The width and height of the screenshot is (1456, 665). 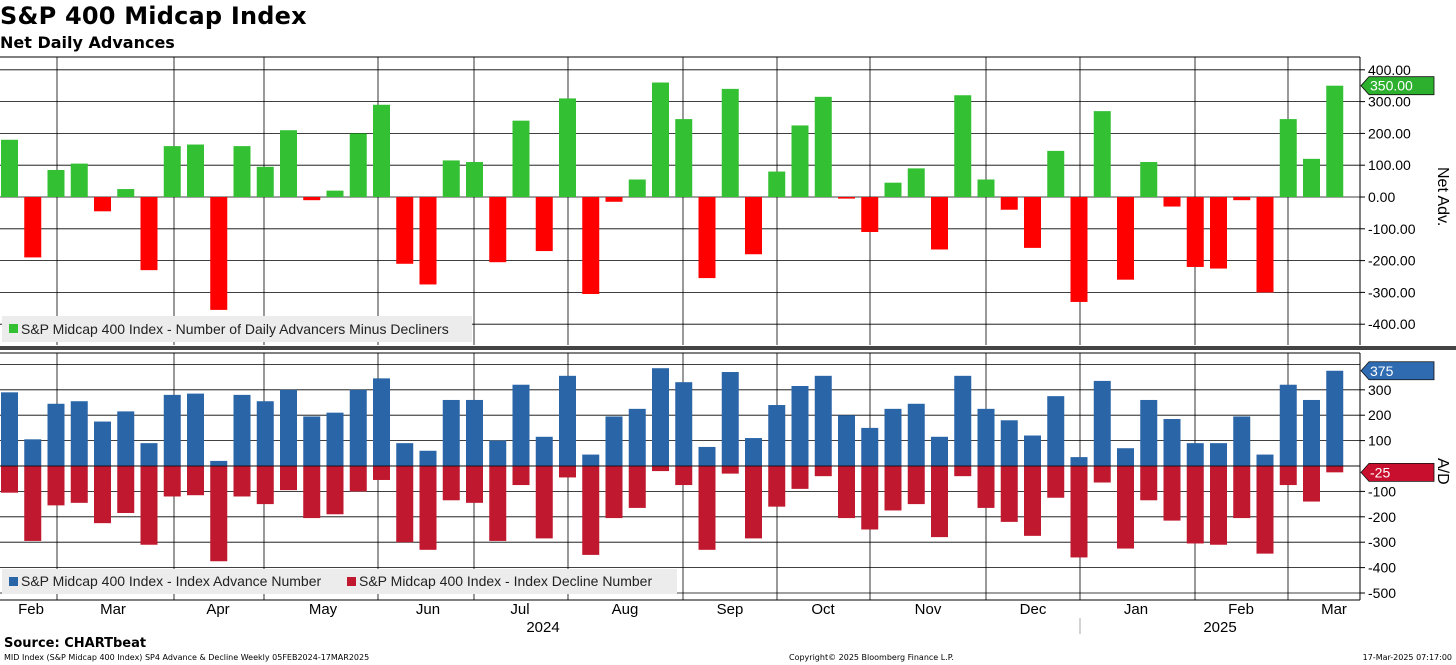 What do you see at coordinates (1136, 609) in the screenshot?
I see `x-tick-label: Jan` at bounding box center [1136, 609].